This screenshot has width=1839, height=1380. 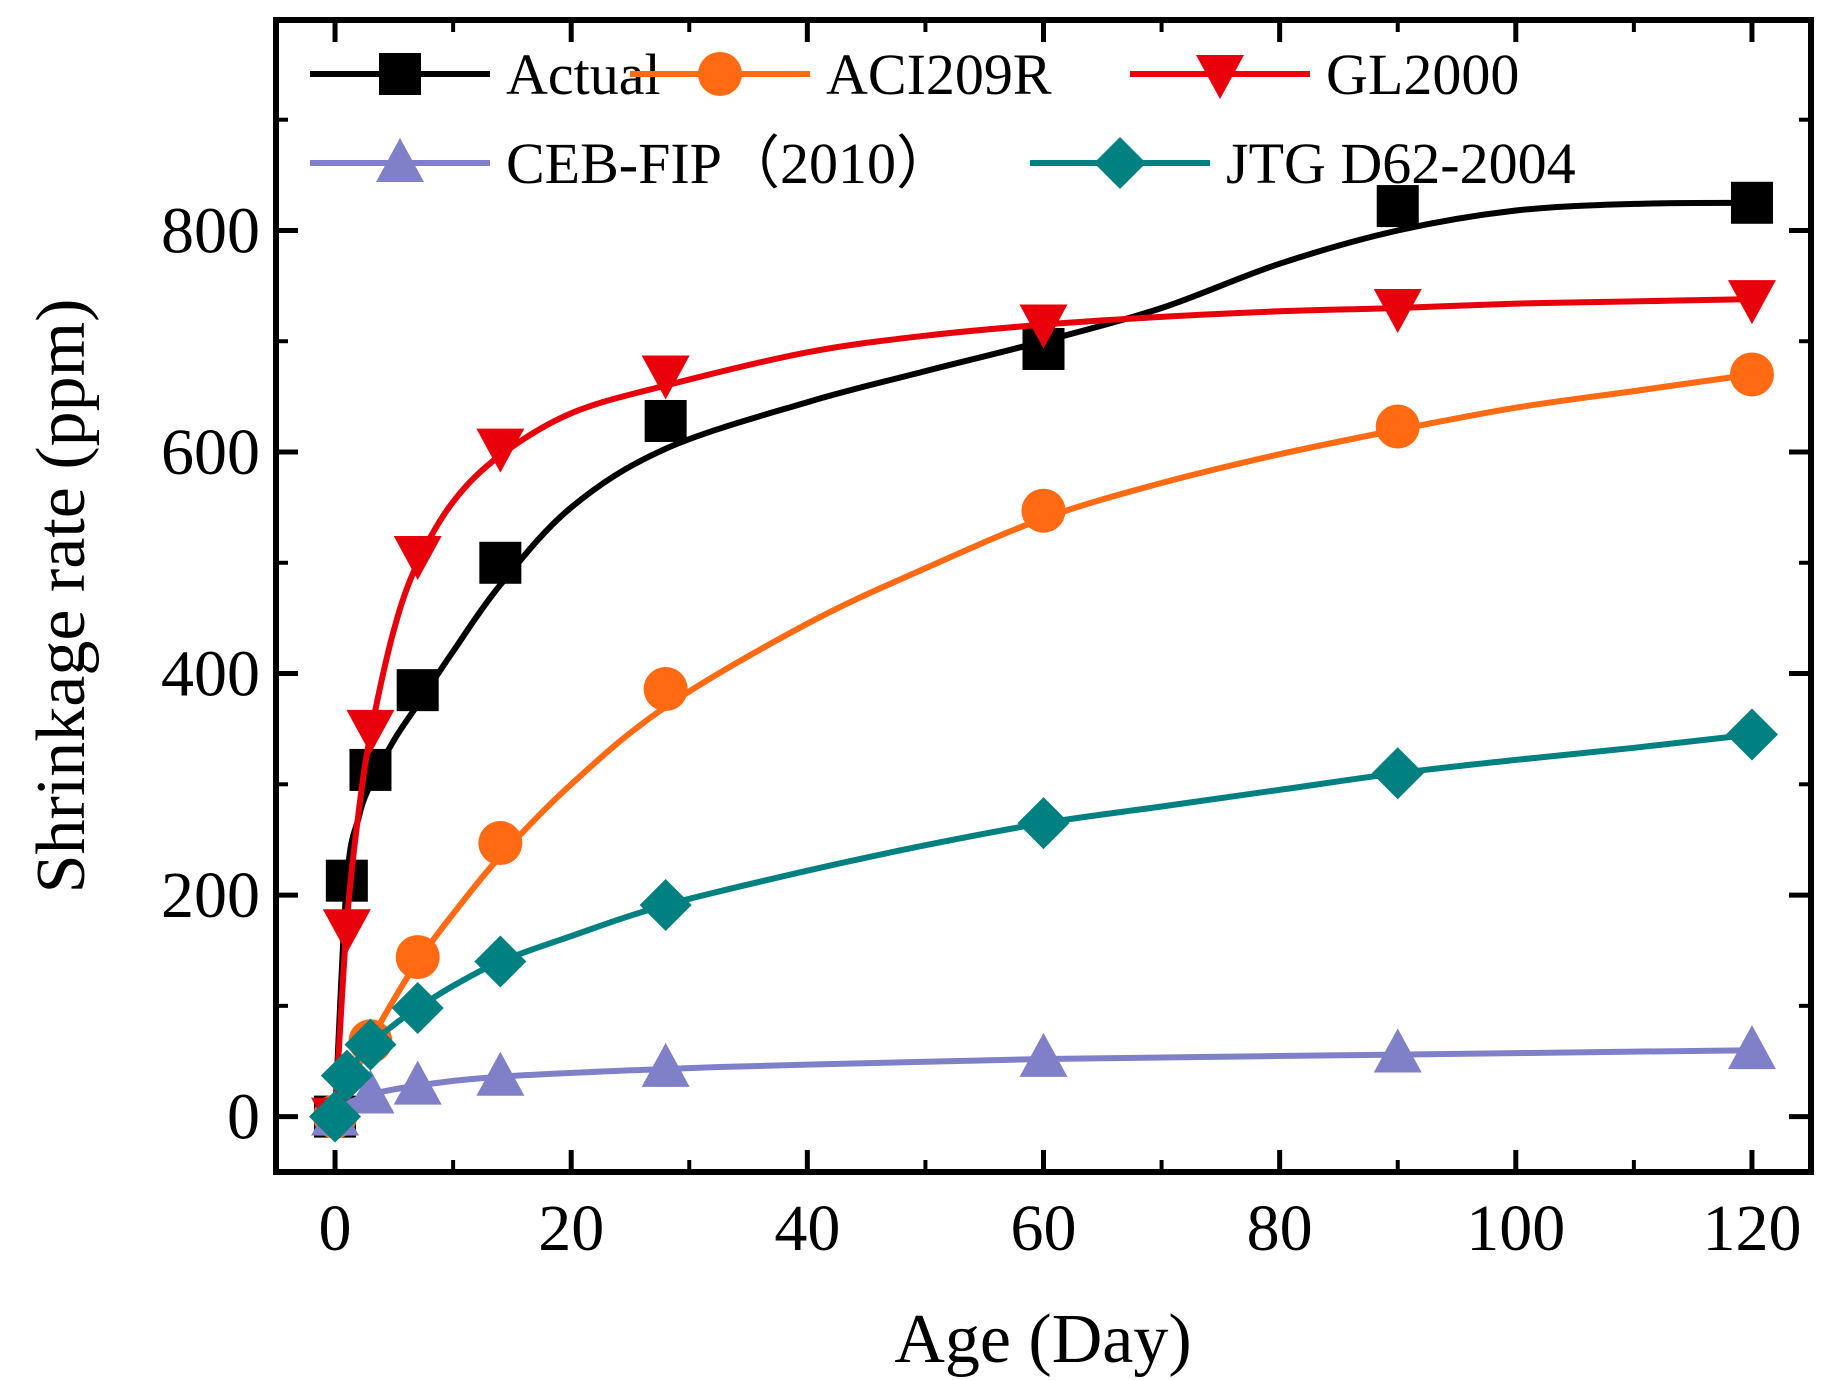 What do you see at coordinates (335, 1228) in the screenshot?
I see `x-tick-label: 0` at bounding box center [335, 1228].